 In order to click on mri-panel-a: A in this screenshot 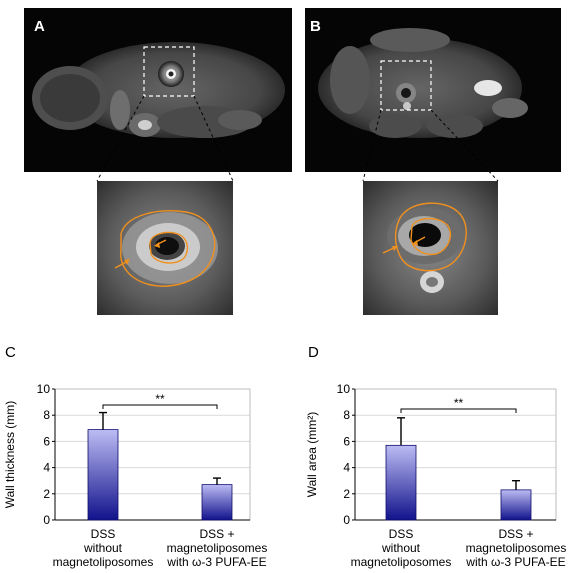, I will do `click(158, 90)`.